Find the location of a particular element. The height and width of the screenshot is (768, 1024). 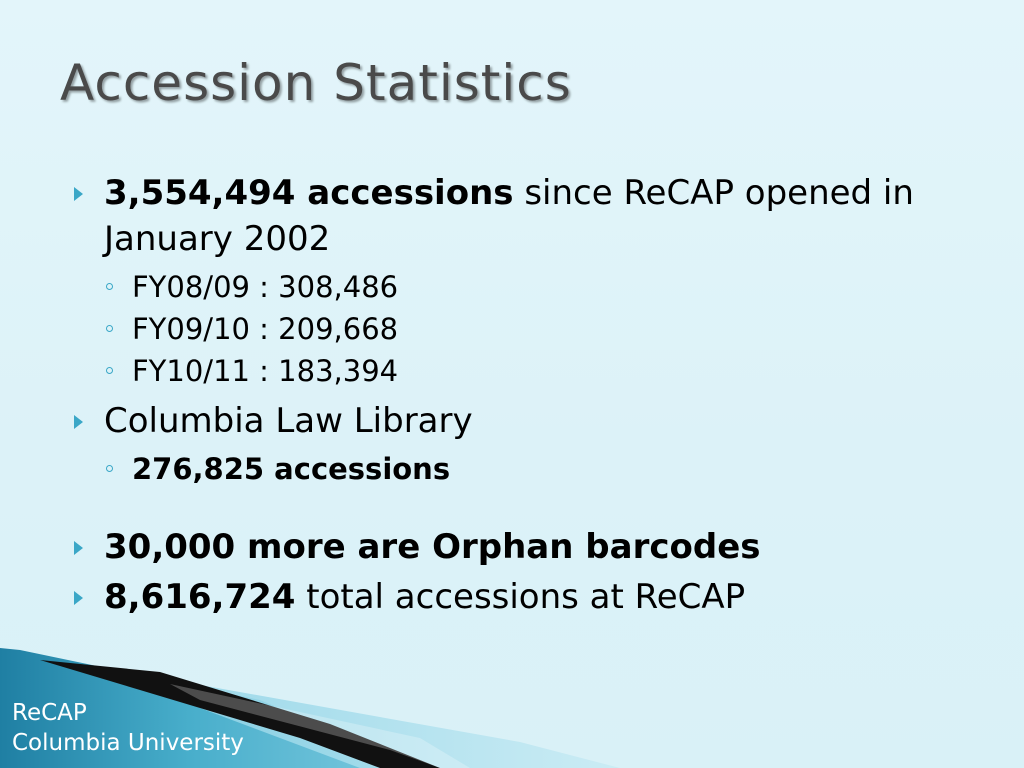

bullet-text: Columbia Law Library is located at coordinates (288, 421).